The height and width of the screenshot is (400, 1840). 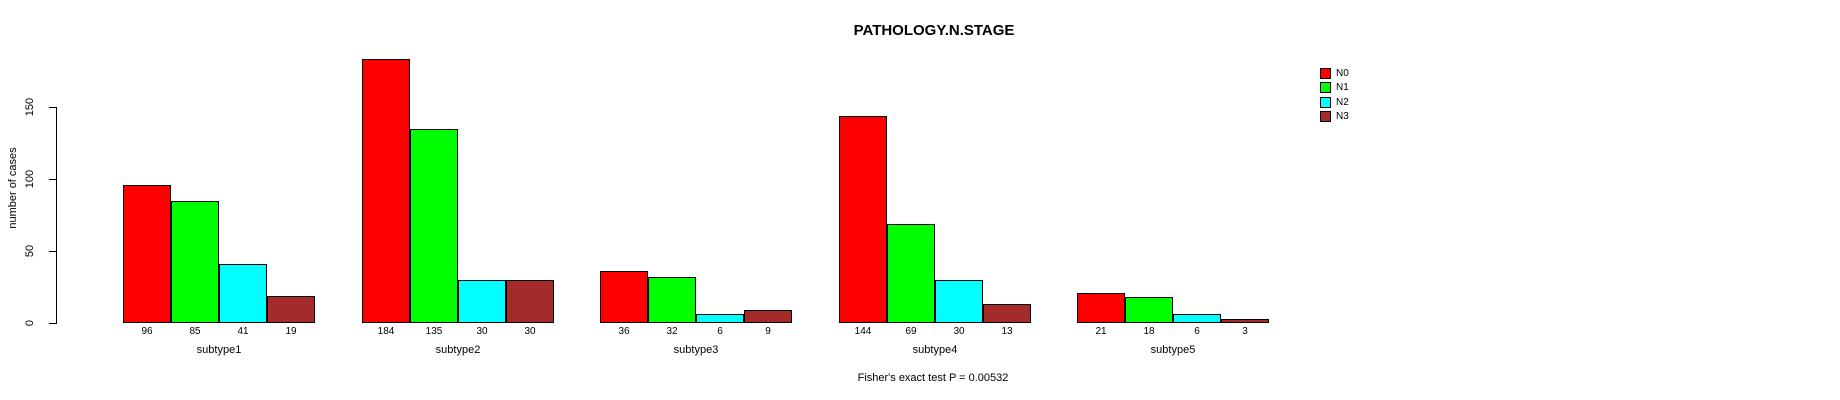 What do you see at coordinates (1101, 307) in the screenshot?
I see `bar-subtype5-N0` at bounding box center [1101, 307].